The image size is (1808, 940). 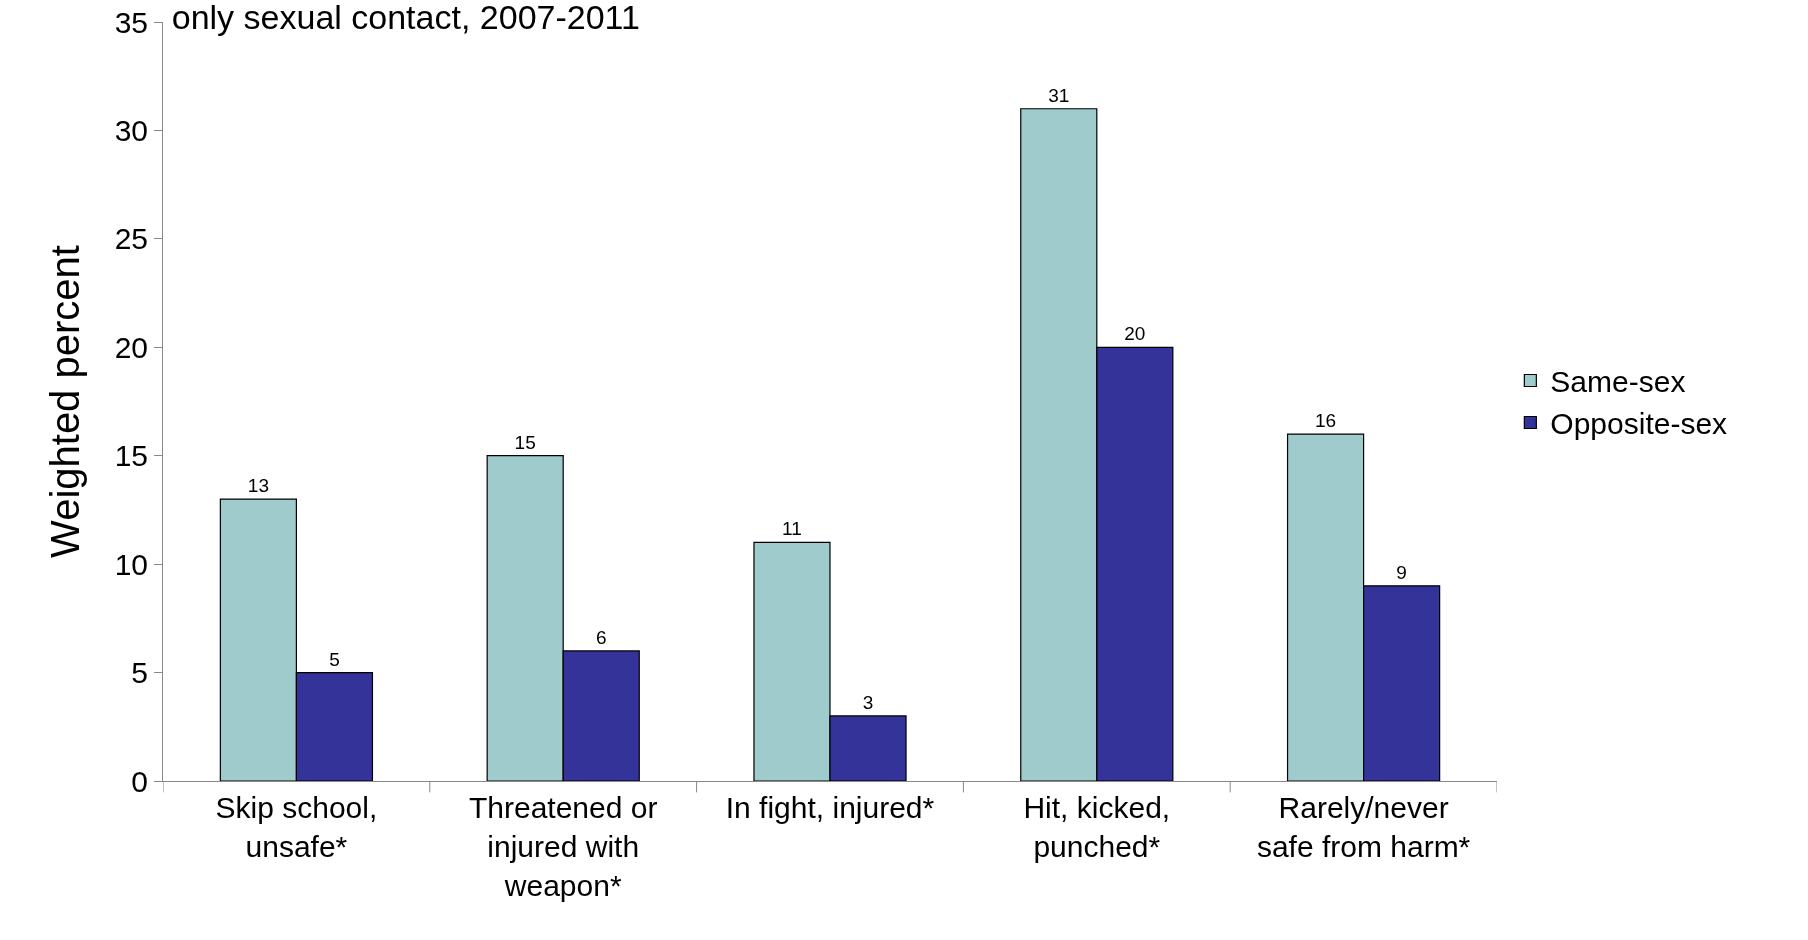 What do you see at coordinates (1363, 827) in the screenshot?
I see `x-tick-label: Rarely/never safe from harm*` at bounding box center [1363, 827].